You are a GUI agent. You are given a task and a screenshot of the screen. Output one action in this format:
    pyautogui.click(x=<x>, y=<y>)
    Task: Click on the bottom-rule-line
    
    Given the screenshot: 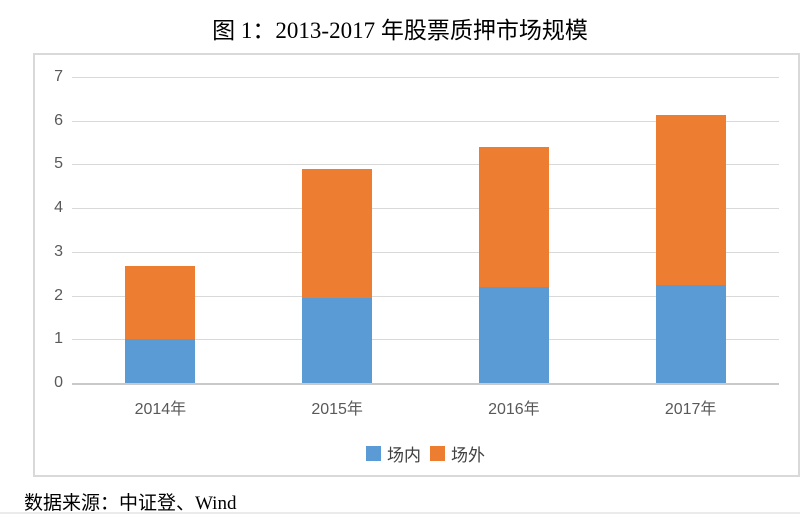 What is the action you would take?
    pyautogui.click(x=400, y=513)
    